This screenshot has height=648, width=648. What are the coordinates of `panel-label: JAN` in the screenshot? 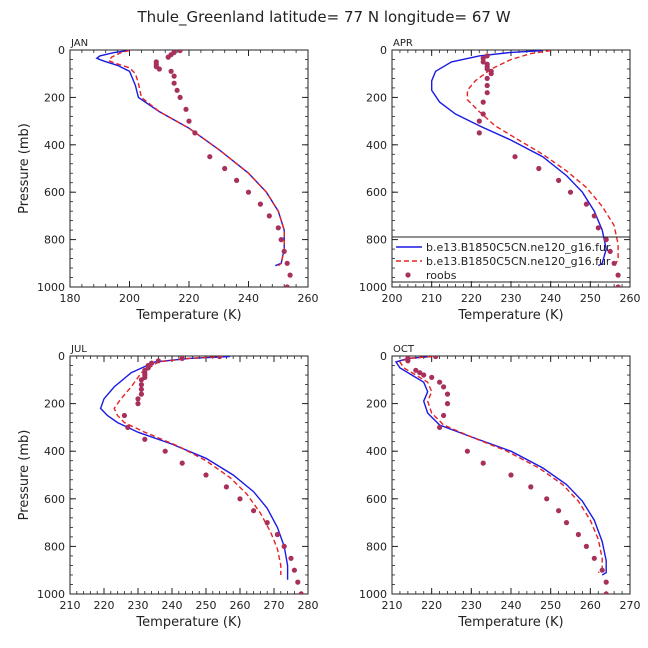 It's located at (79, 43).